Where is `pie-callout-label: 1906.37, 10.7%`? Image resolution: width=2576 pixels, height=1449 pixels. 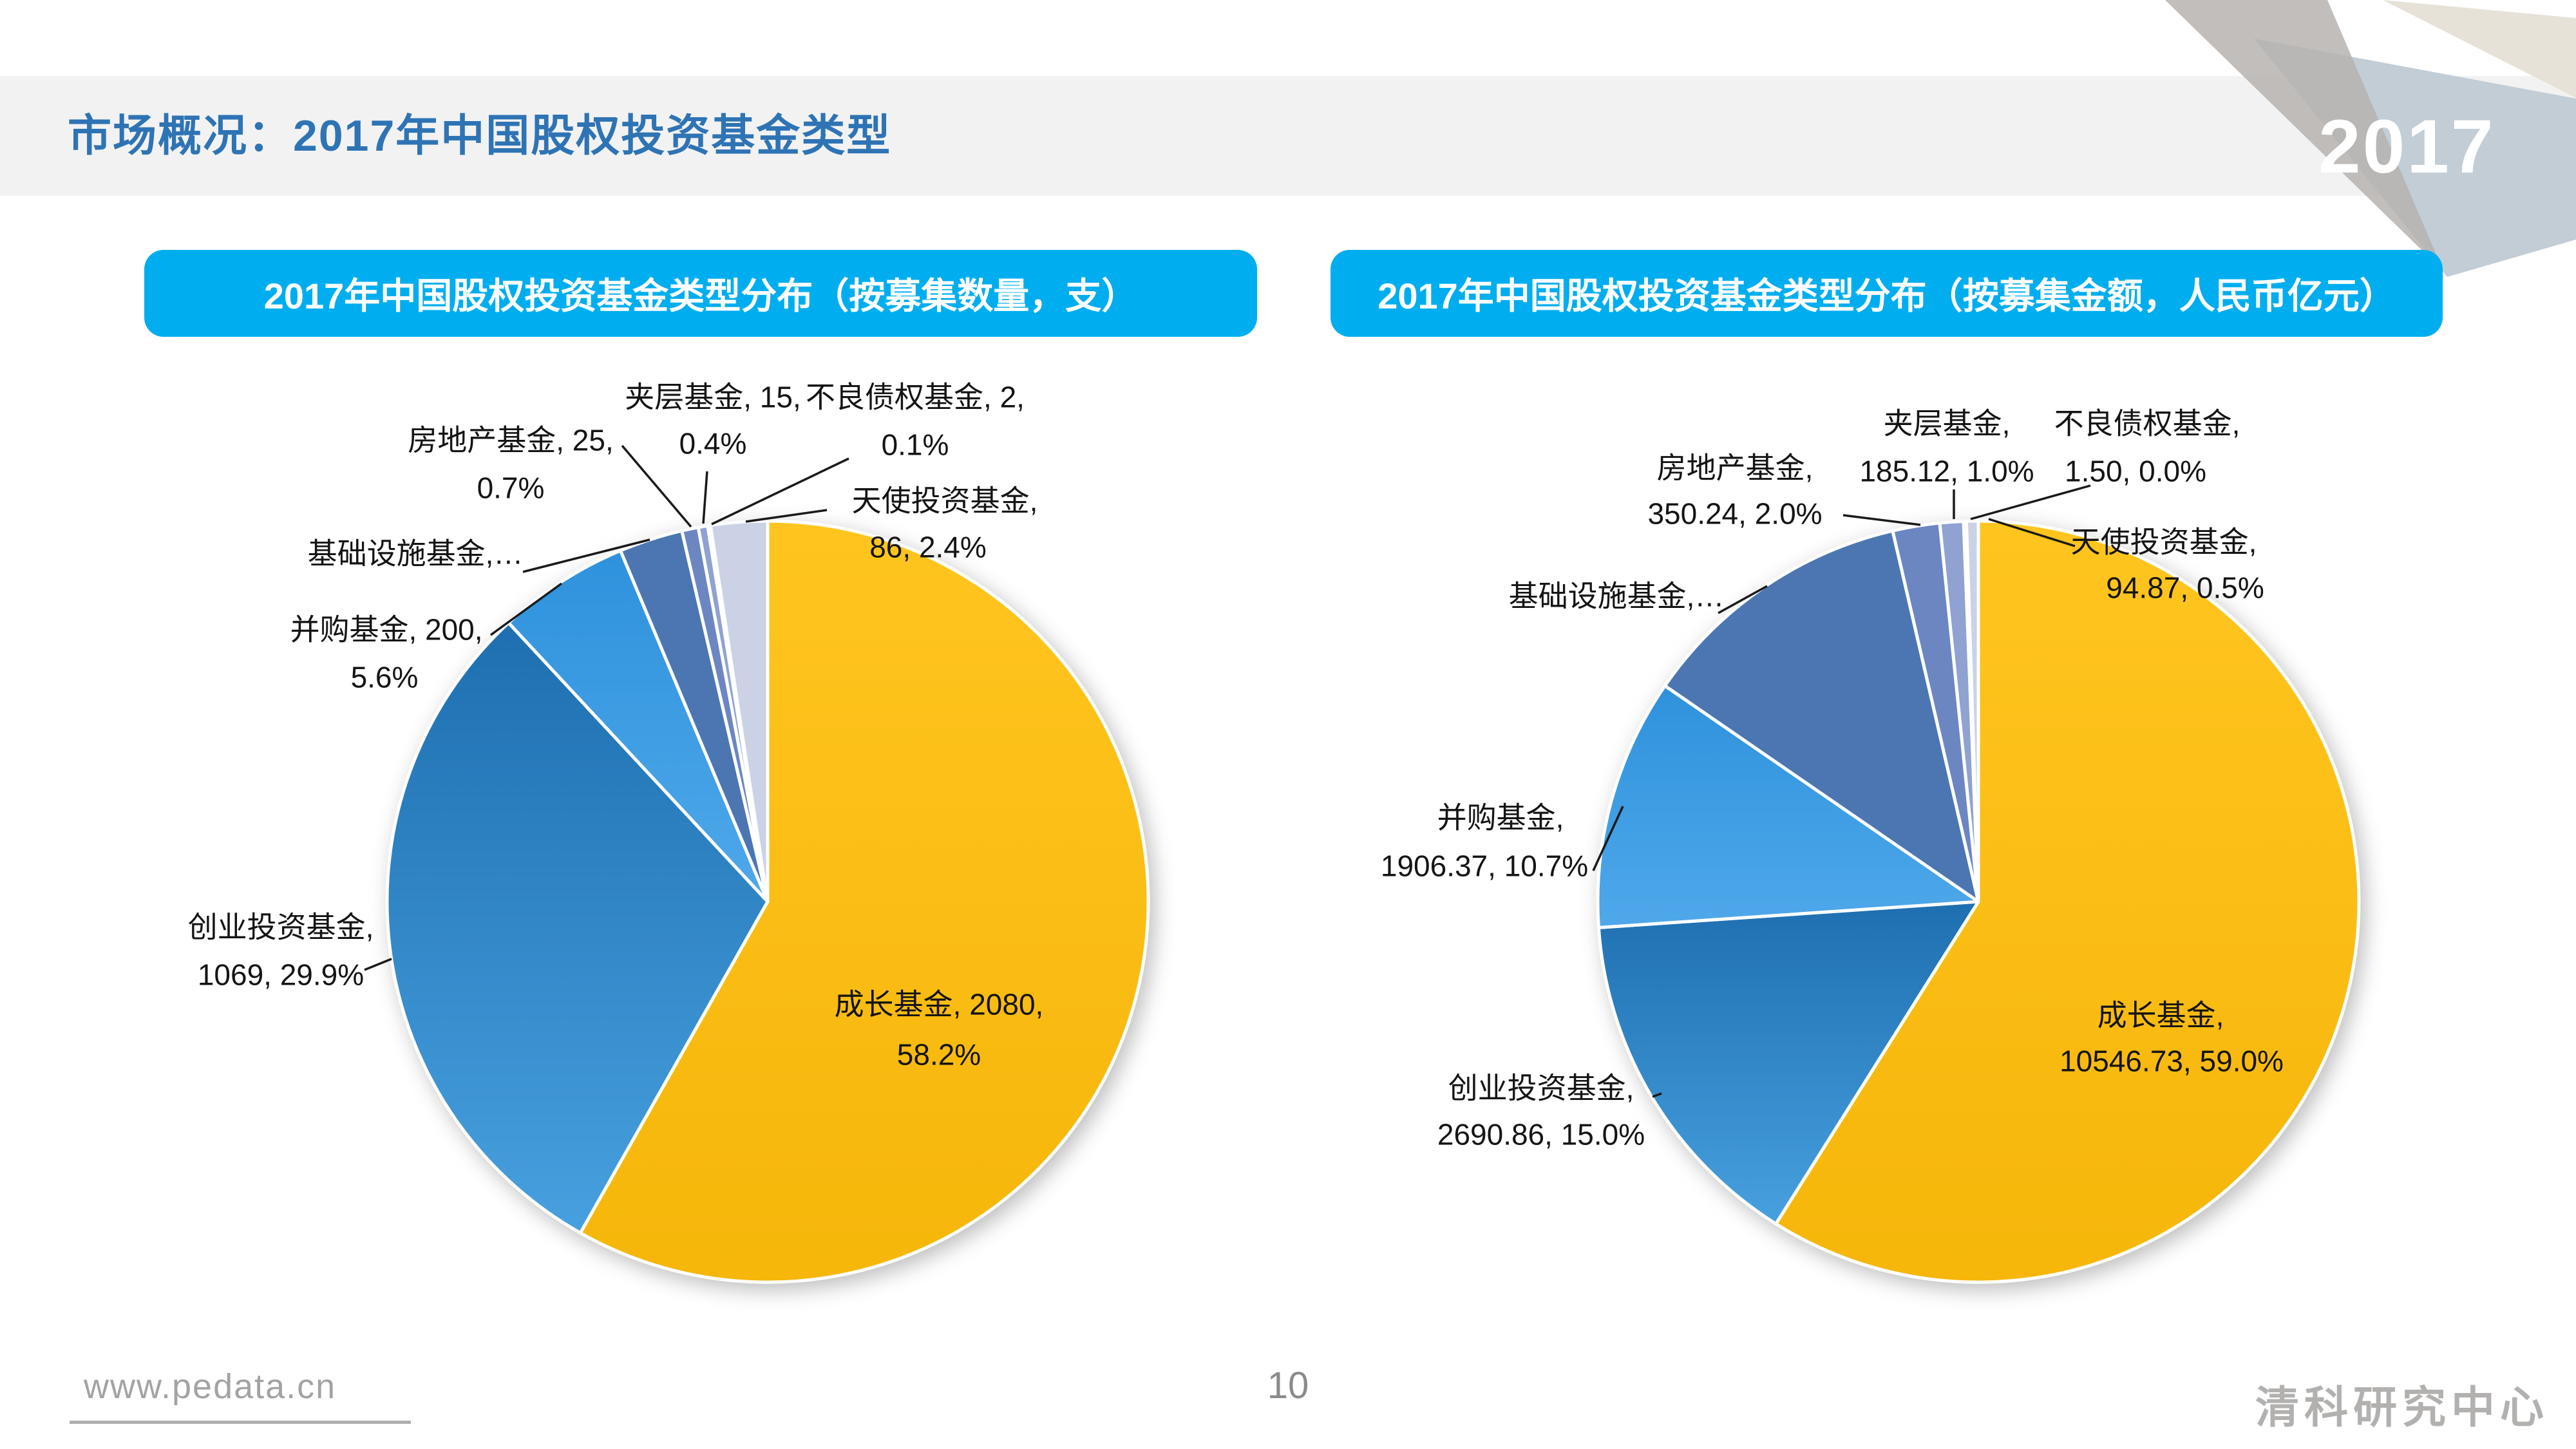 pie-callout-label: 1906.37, 10.7% is located at coordinates (1484, 866).